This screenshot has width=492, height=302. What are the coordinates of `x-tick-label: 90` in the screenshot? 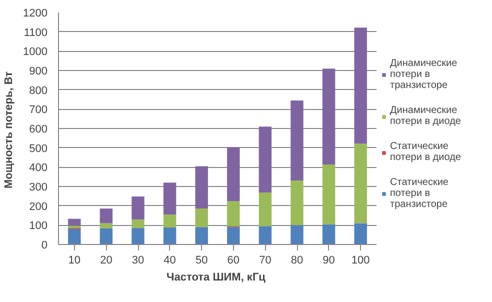 It's located at (328, 260).